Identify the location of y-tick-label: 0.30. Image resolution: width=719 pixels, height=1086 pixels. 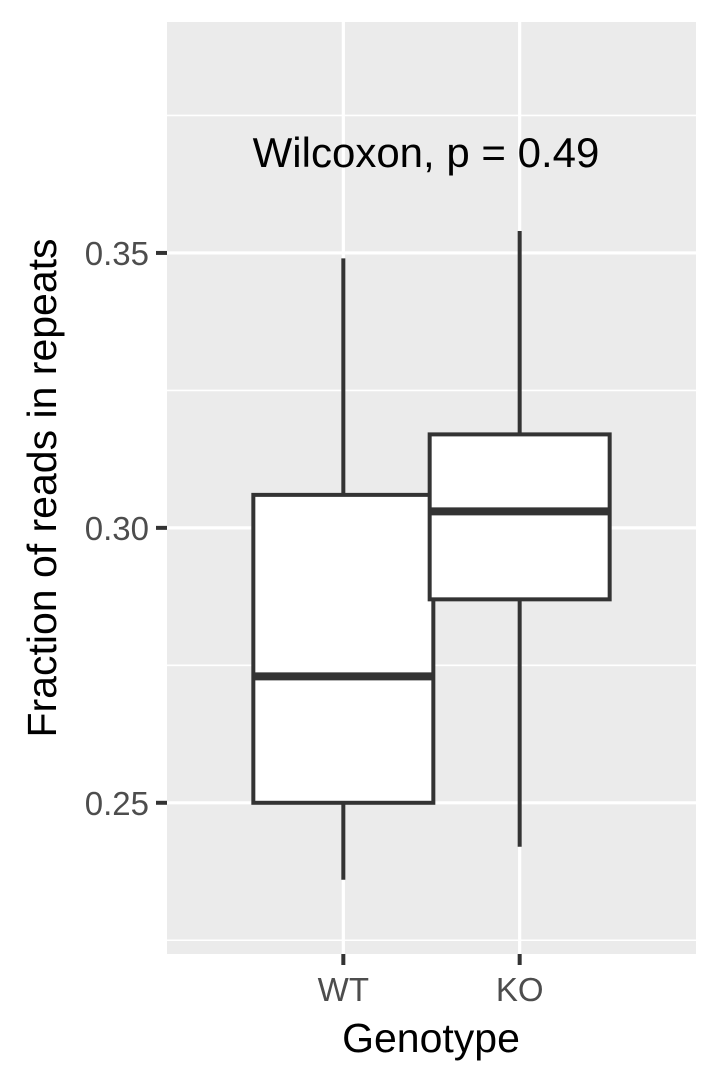
(117, 528).